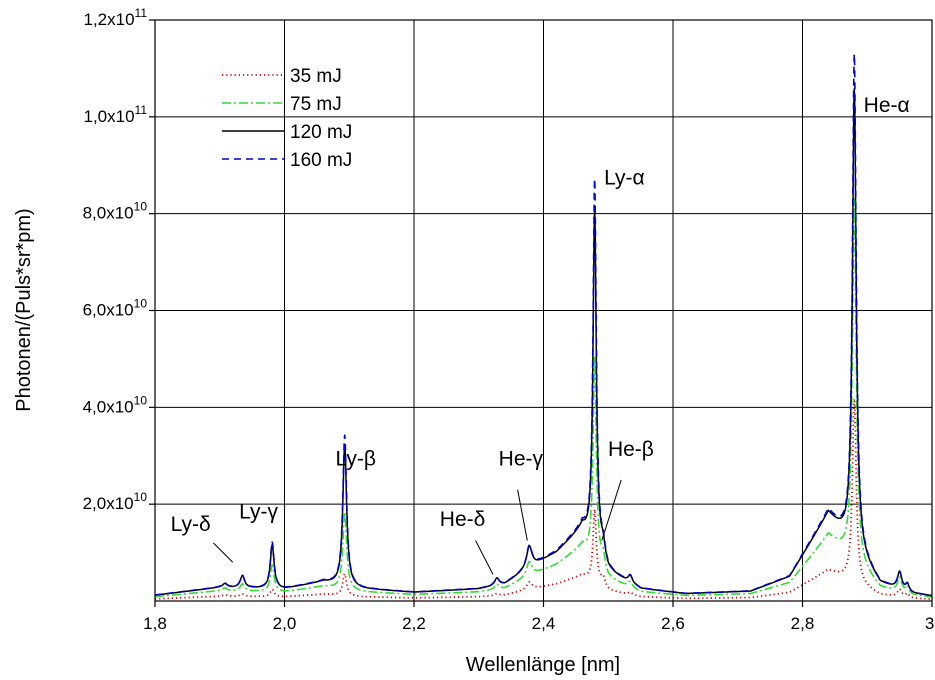 This screenshot has width=935, height=680. I want to click on peak-label: Ly-δ, so click(191, 524).